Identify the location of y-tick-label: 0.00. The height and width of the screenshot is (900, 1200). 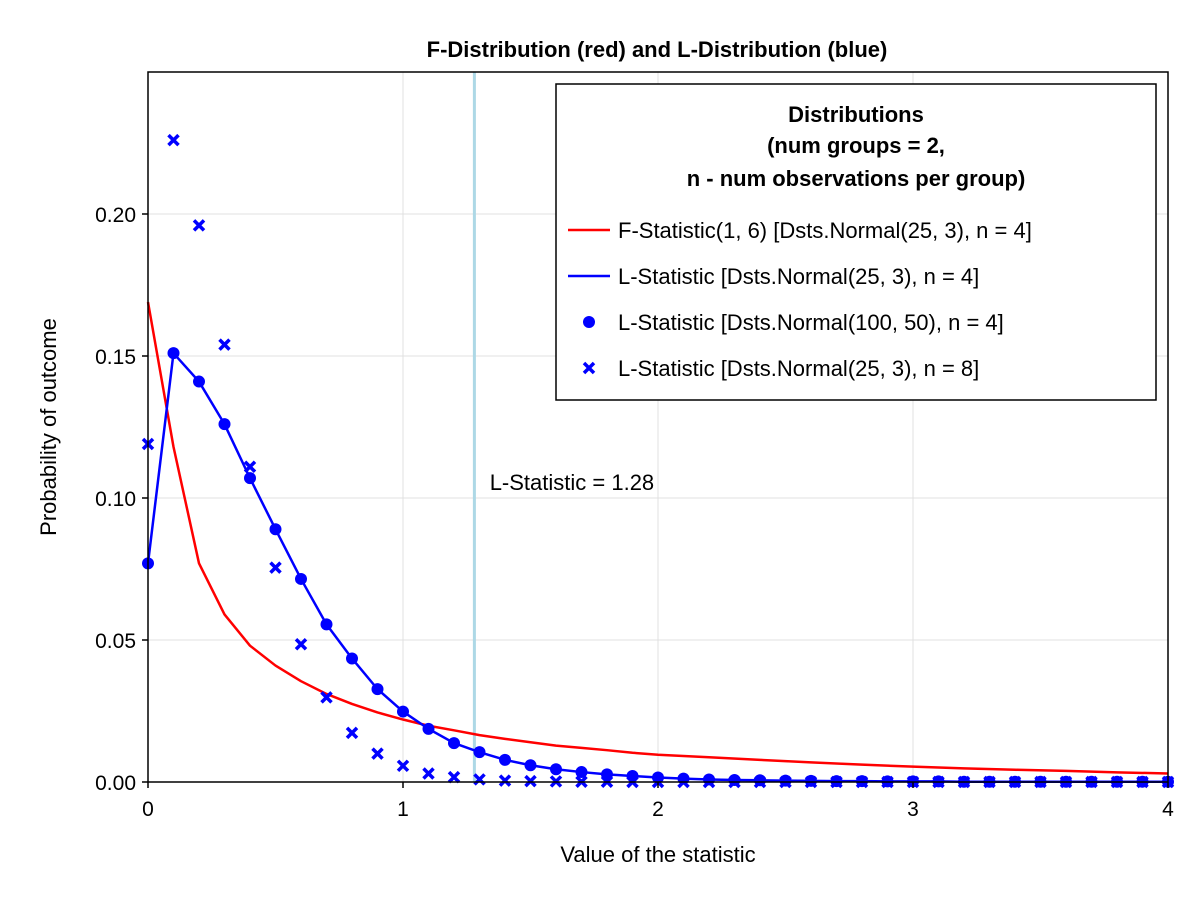
(115, 783).